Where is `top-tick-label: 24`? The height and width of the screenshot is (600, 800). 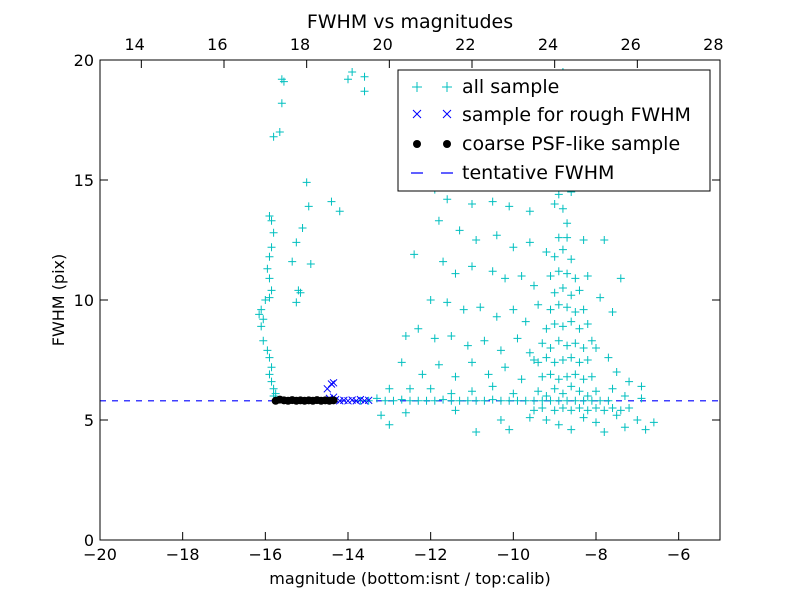 top-tick-label: 24 is located at coordinates (548, 44).